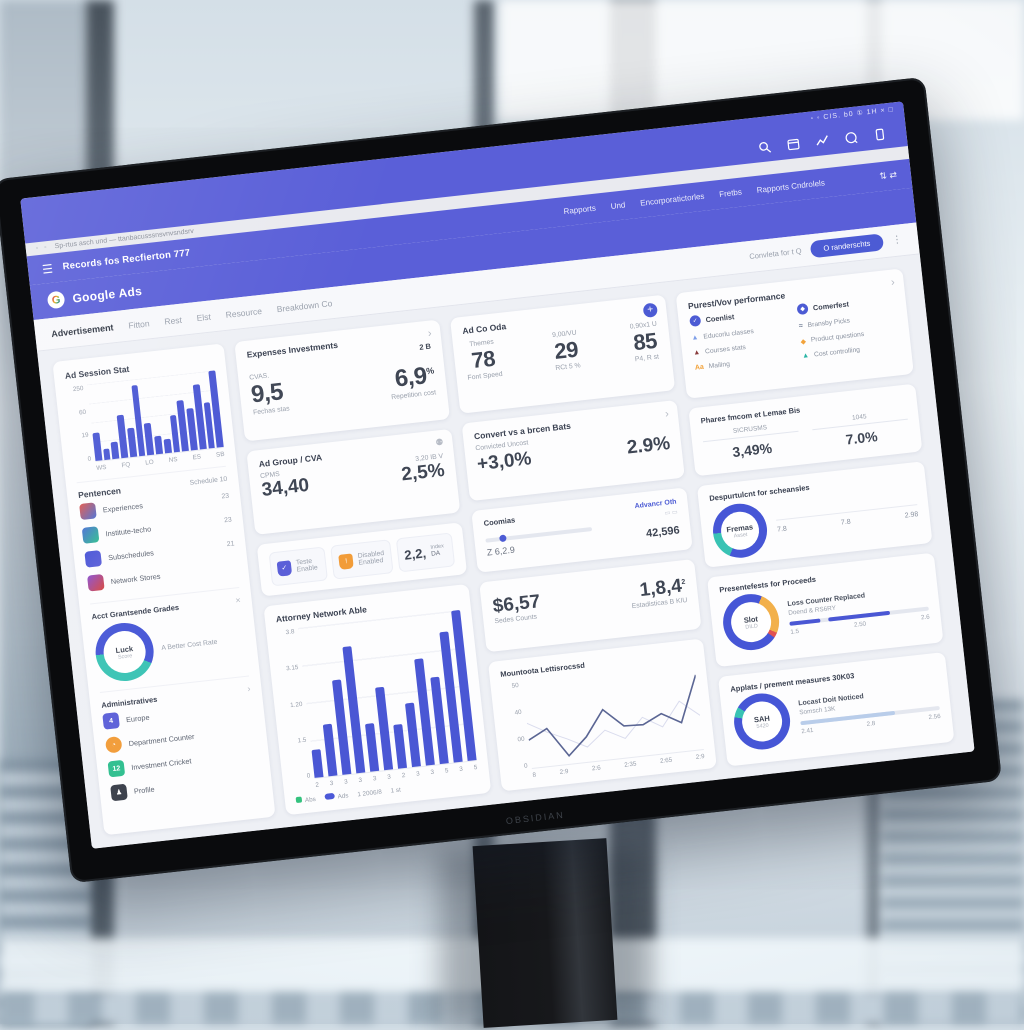 The image size is (1024, 1030). I want to click on coomias-value-2: 42,596, so click(663, 532).